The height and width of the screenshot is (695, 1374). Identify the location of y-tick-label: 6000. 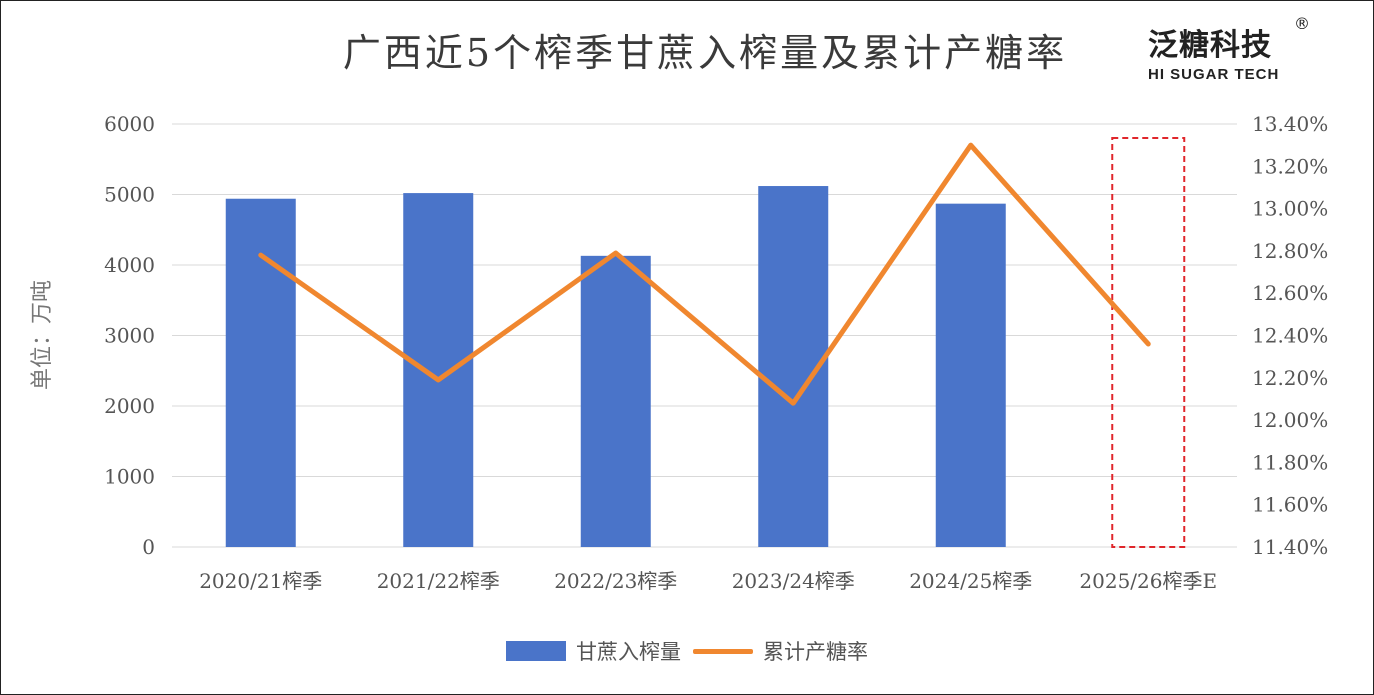
(129, 124).